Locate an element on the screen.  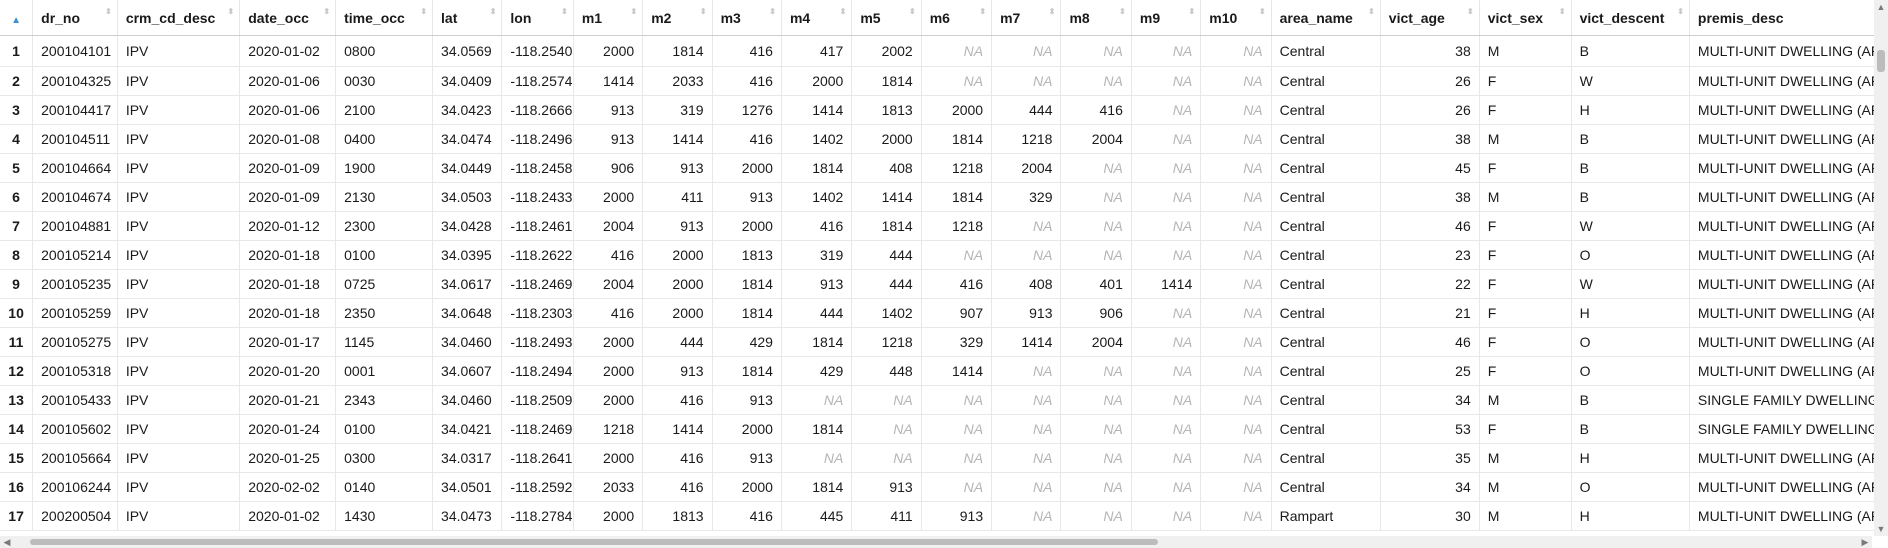
cell-m8: 416 is located at coordinates (1096, 110).